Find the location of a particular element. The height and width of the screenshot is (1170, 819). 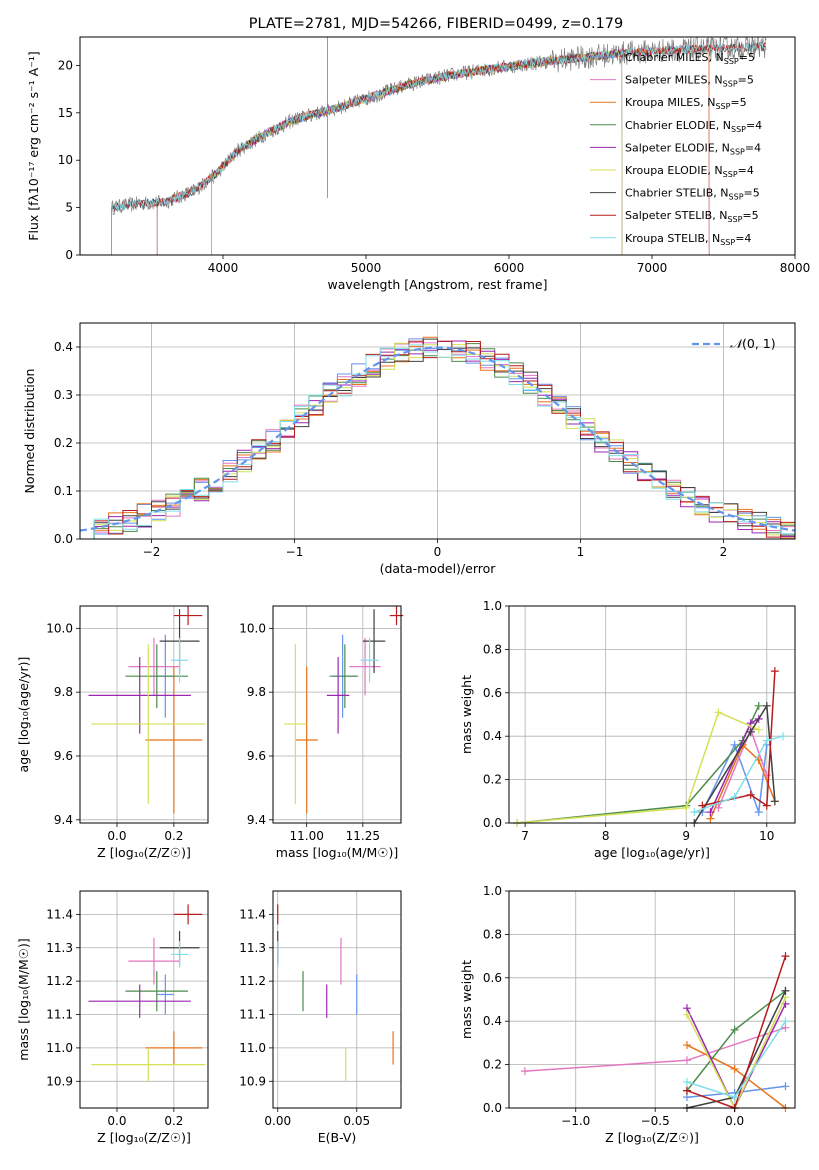

legend-label: Salpeter MILES, NSSP=5 is located at coordinates (689, 81).